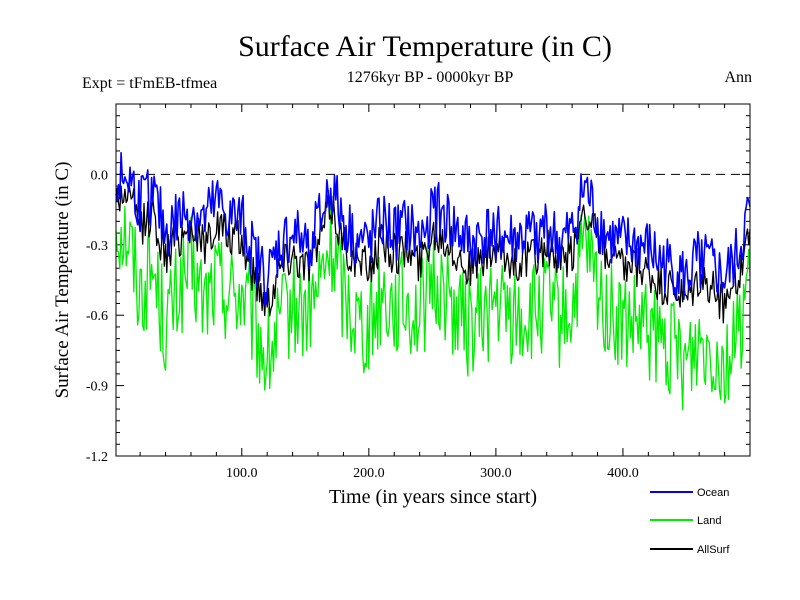 Image resolution: width=800 pixels, height=600 pixels. I want to click on experiment-label: Expt = tFmEB-tfmea, so click(149, 83).